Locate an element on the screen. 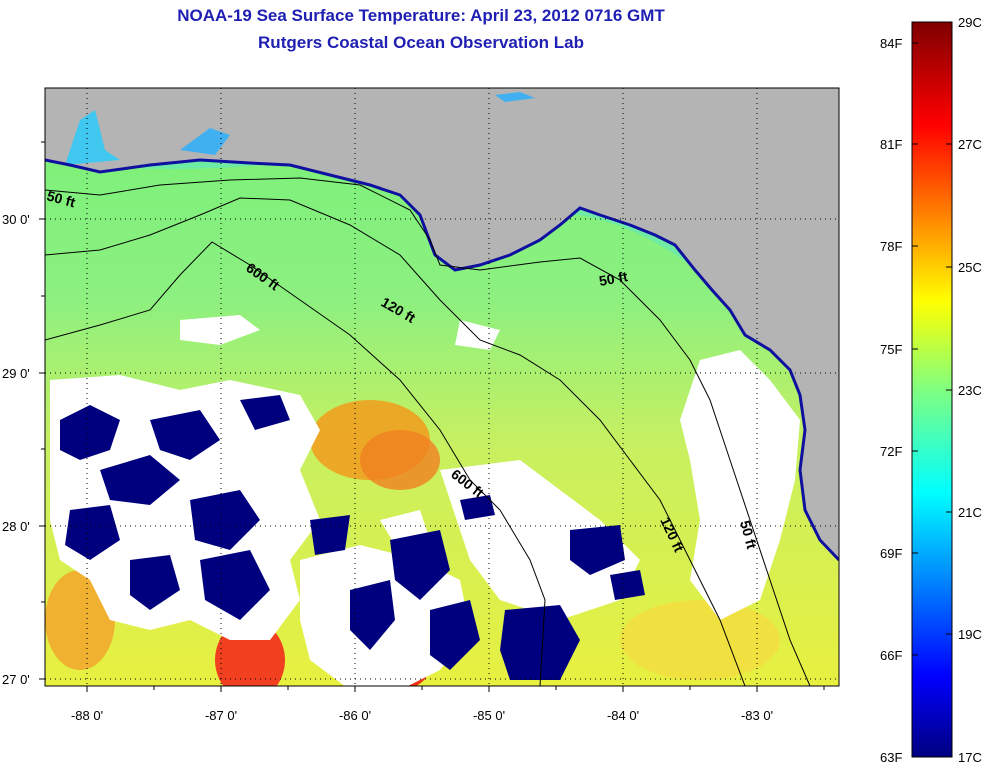  colorbar-gradient is located at coordinates (932, 389).